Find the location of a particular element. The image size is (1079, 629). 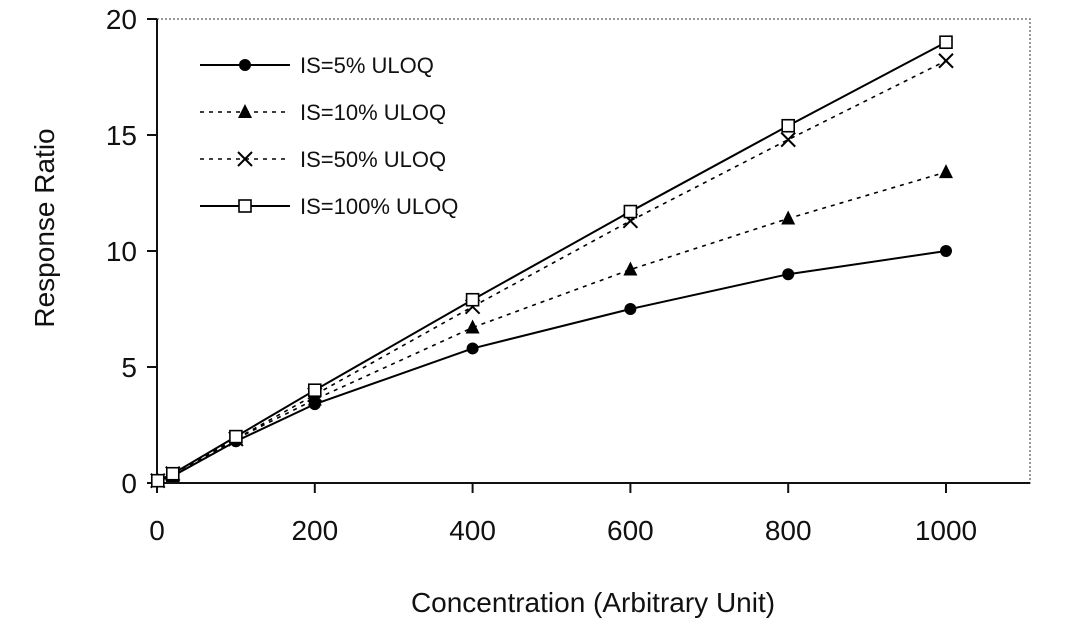

y-tick-label: 5 is located at coordinates (129, 367).